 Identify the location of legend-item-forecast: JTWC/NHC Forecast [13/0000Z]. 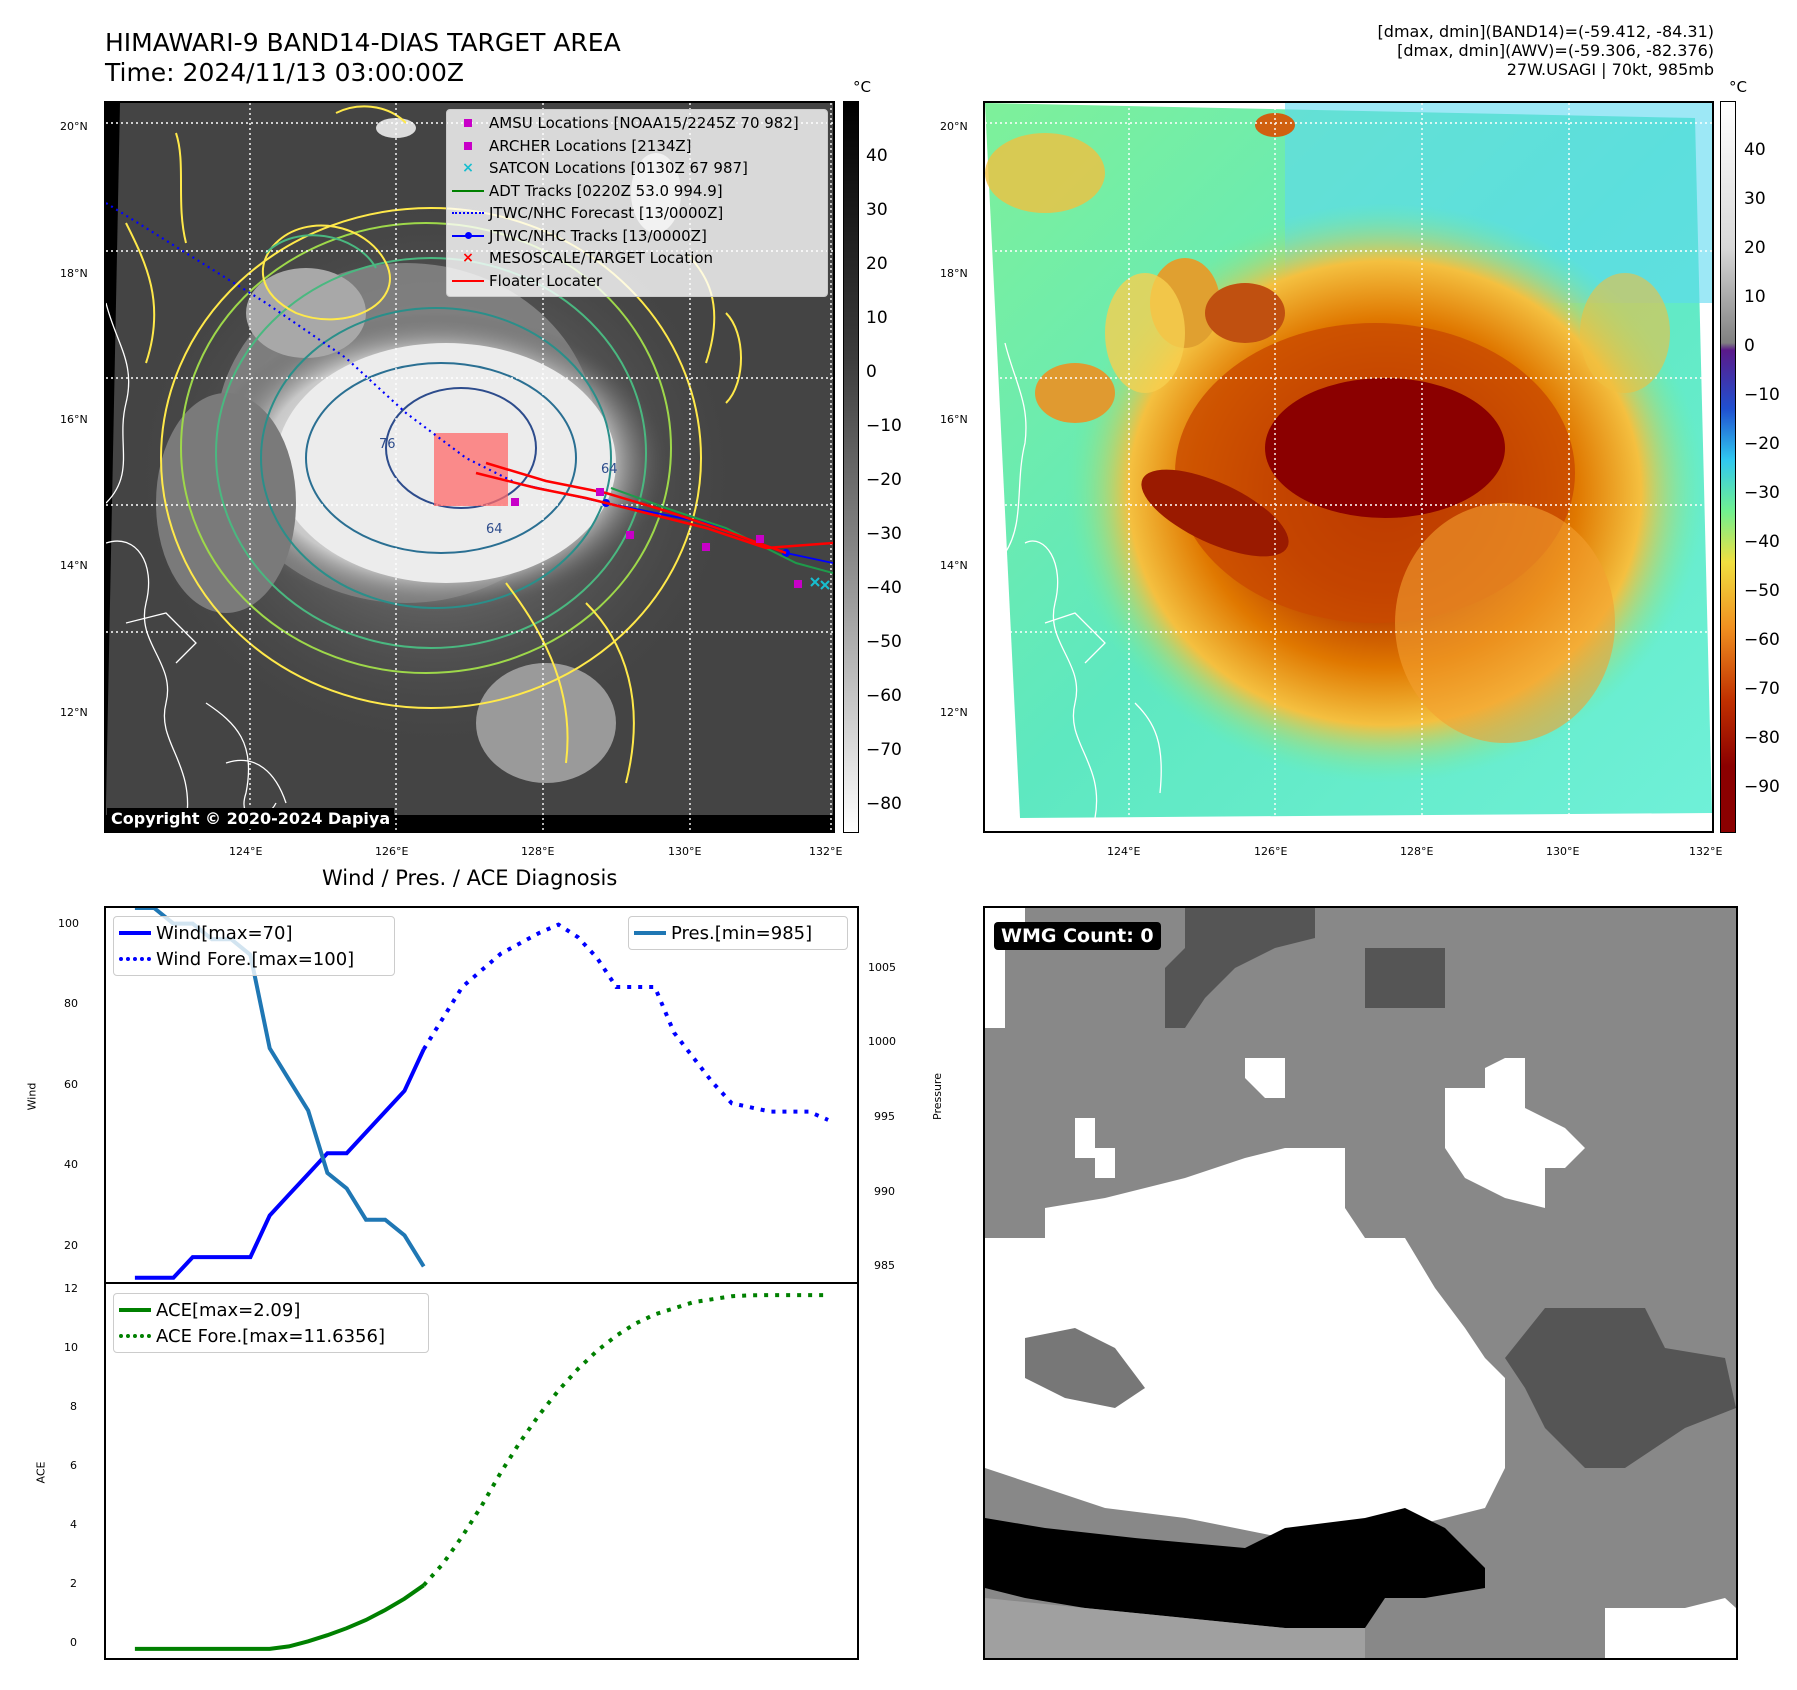
(637, 213).